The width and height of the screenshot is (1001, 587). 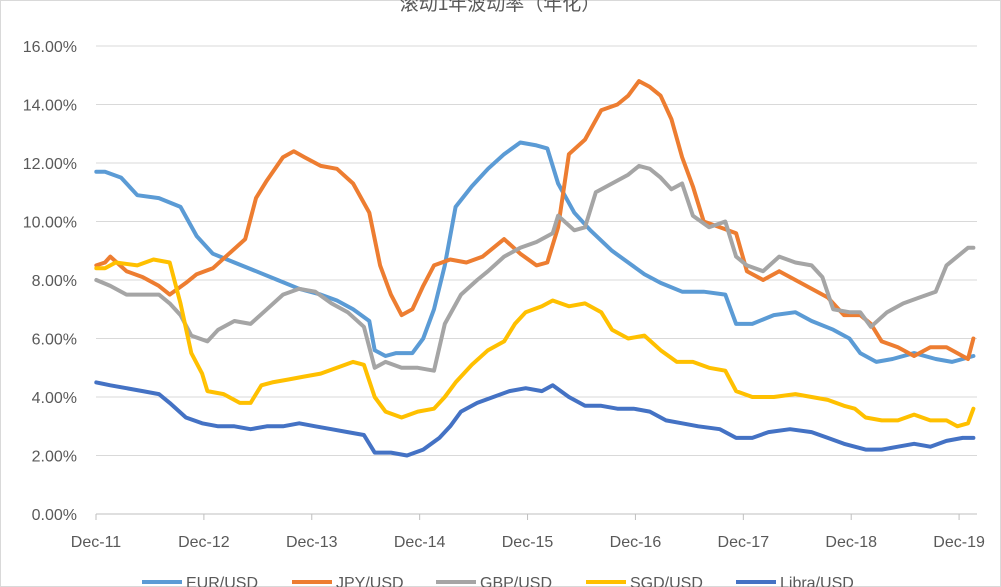 What do you see at coordinates (666, 581) in the screenshot?
I see `legend-label: SGD/USD` at bounding box center [666, 581].